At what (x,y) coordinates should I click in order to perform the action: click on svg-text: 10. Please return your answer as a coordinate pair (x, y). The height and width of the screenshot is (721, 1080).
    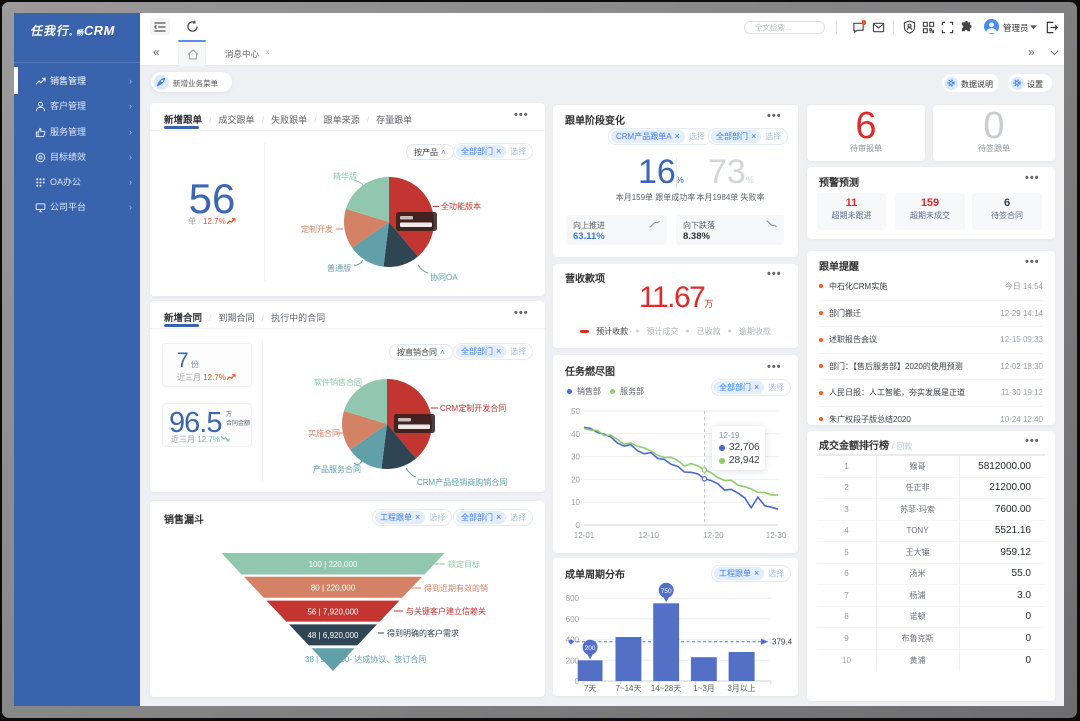
    Looking at the image, I should click on (575, 502).